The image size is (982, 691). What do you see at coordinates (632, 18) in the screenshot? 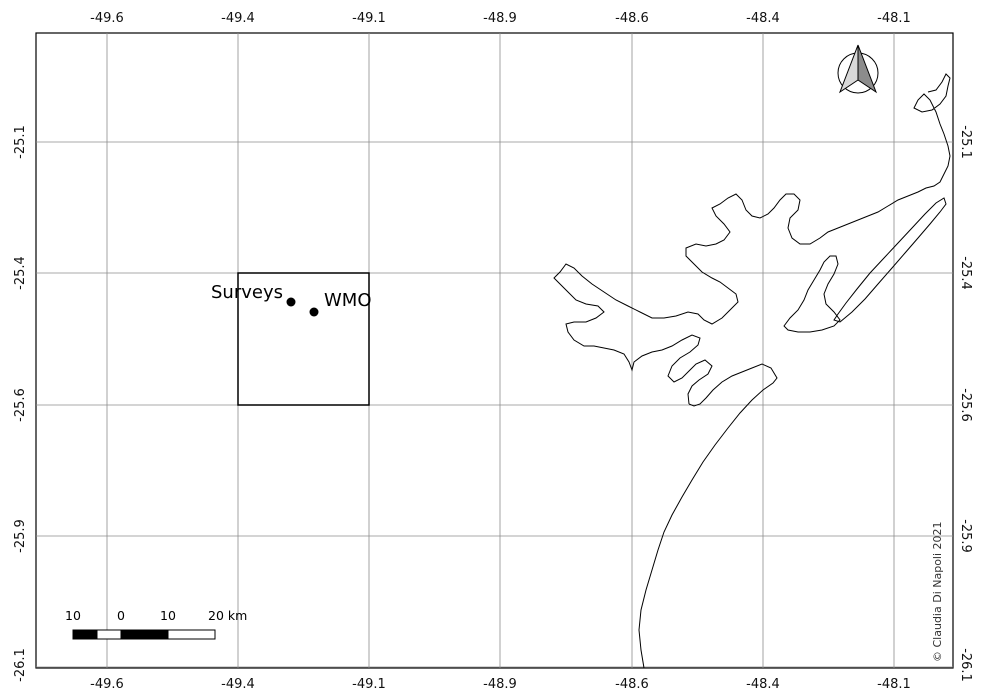
I see `lon-tick-top-5: -48.6` at bounding box center [632, 18].